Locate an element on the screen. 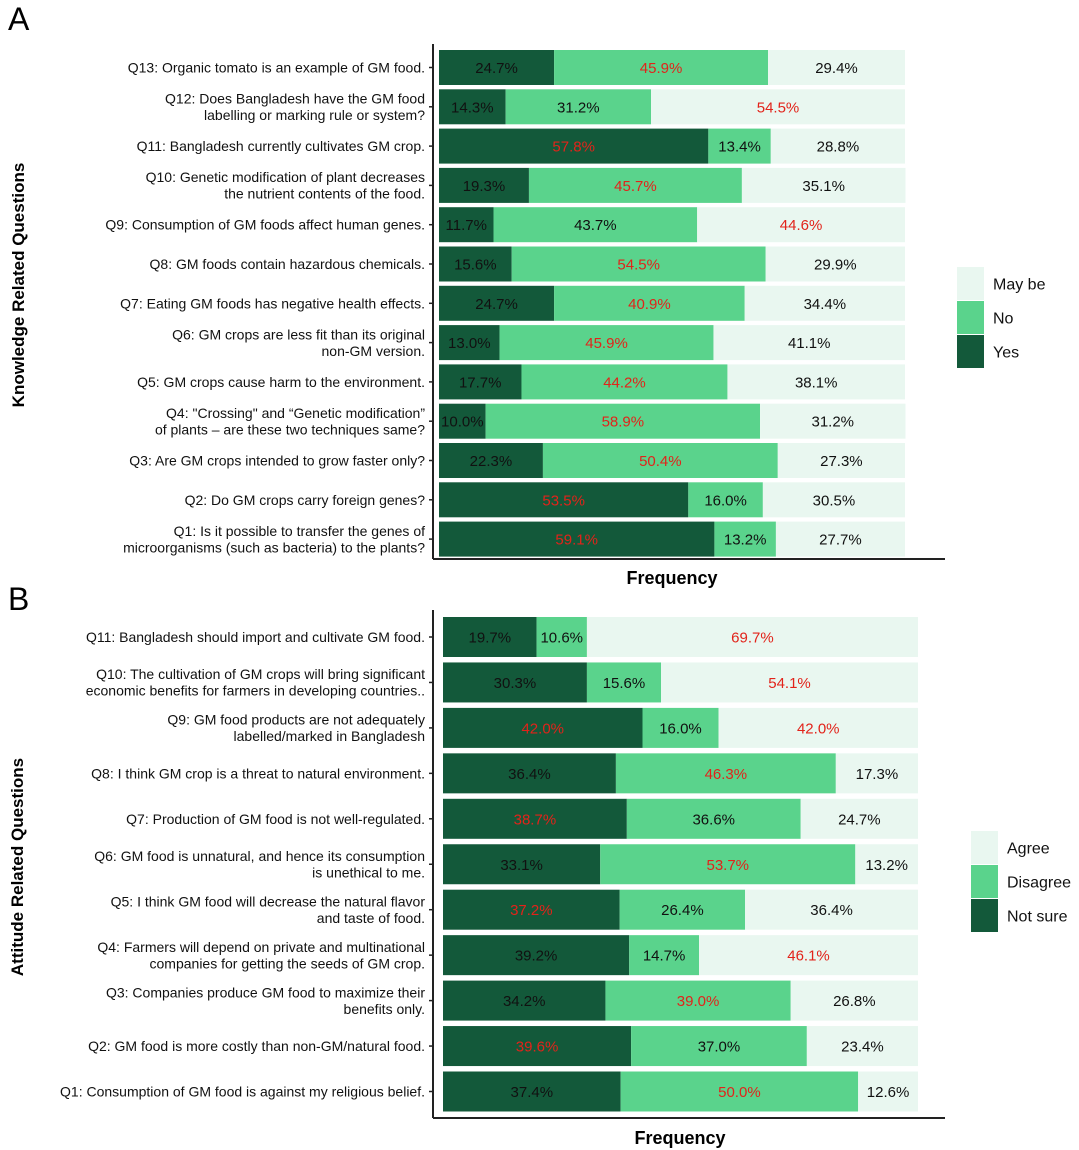 The image size is (1079, 1150). data-label: 53.7% is located at coordinates (727, 865).